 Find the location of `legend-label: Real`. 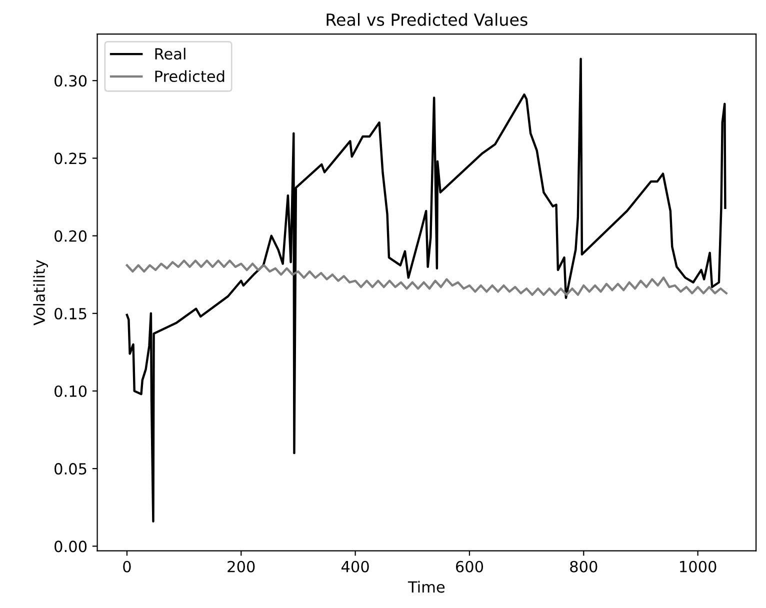

legend-label: Real is located at coordinates (170, 54).